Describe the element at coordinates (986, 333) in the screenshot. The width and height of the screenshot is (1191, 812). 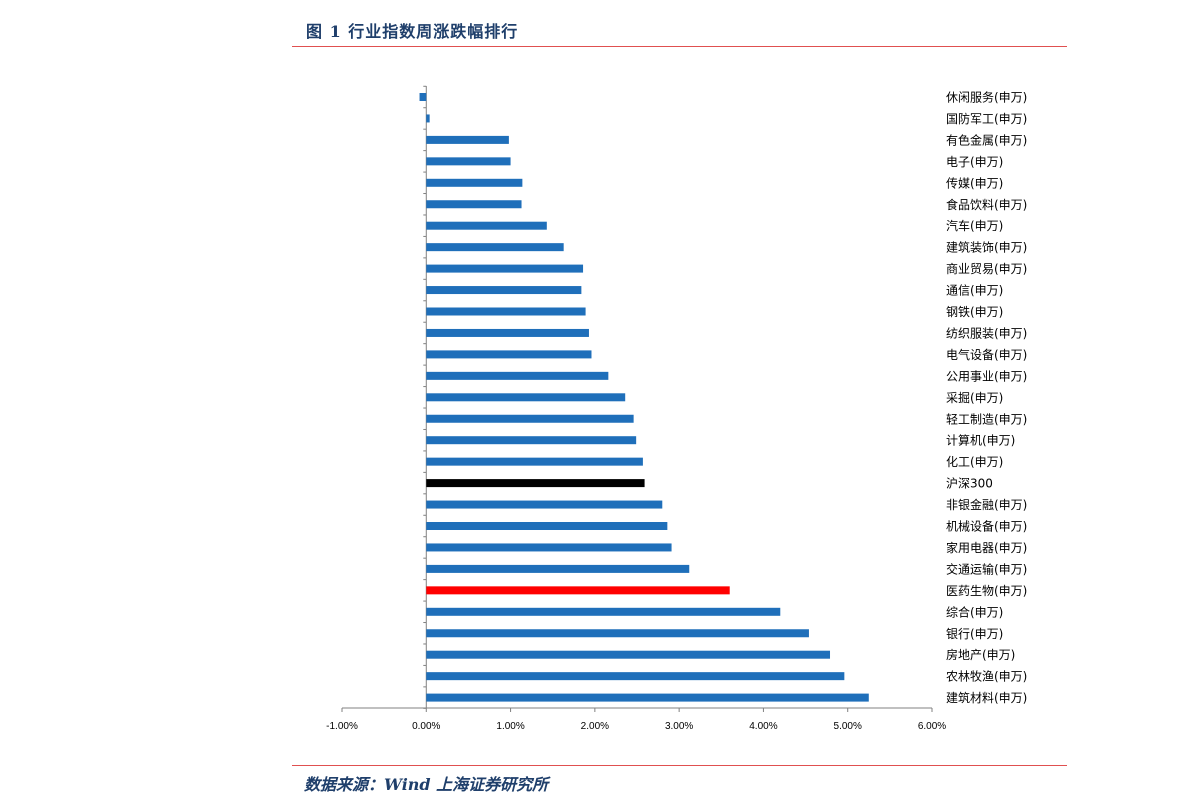
I see `category-label: 纺织服装(申万)` at that location.